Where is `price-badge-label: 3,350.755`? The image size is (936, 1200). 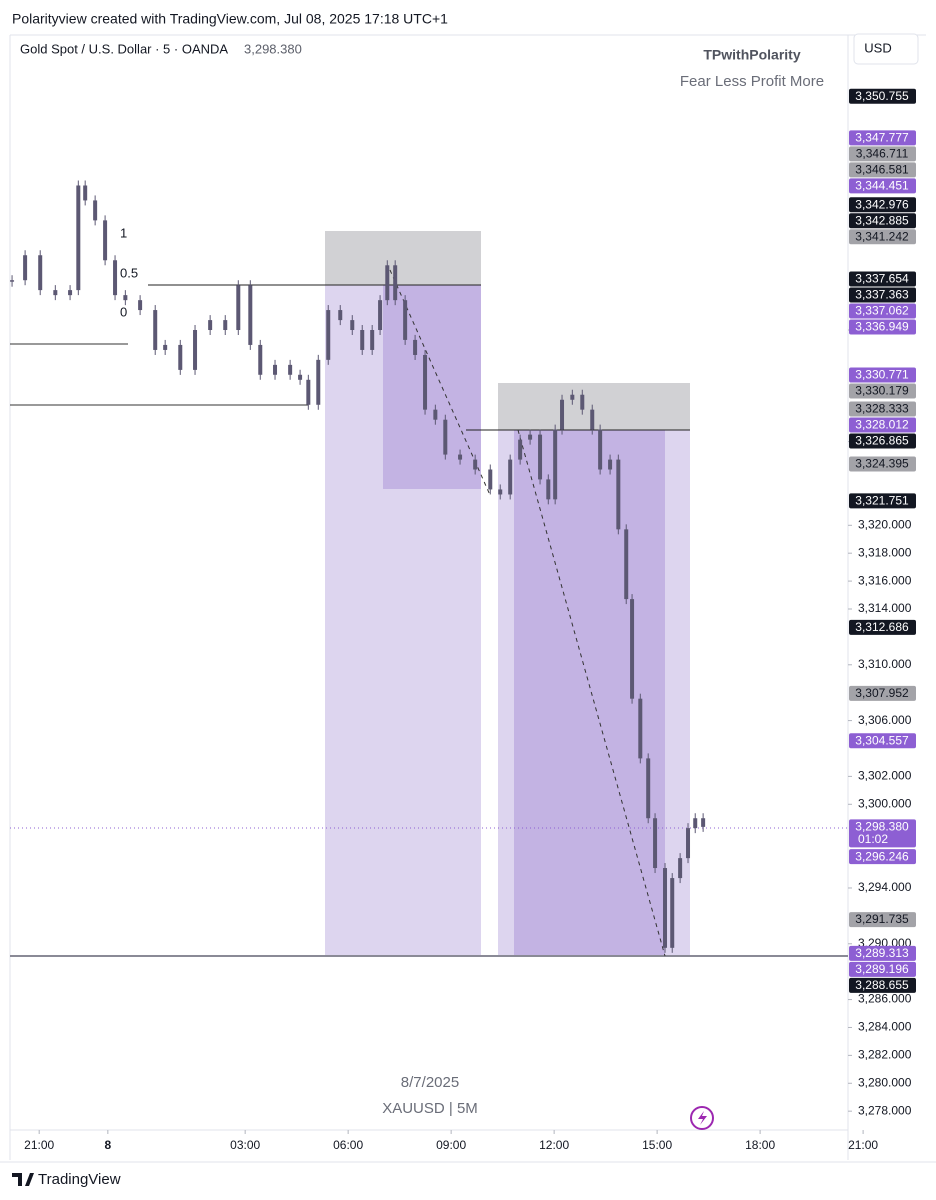 price-badge-label: 3,350.755 is located at coordinates (882, 96).